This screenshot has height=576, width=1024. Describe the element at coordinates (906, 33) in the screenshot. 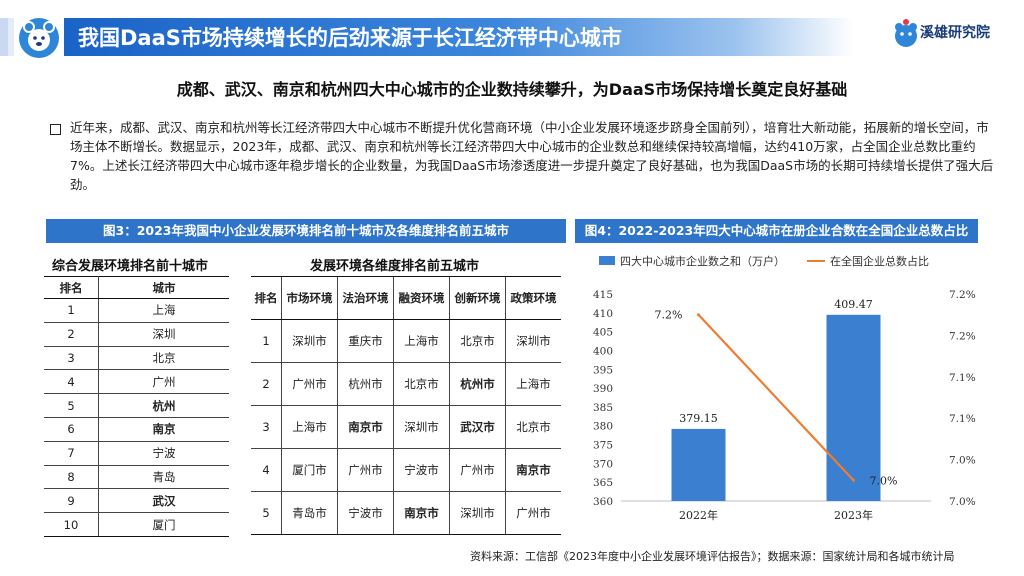

I see `brand-bear-icon` at that location.